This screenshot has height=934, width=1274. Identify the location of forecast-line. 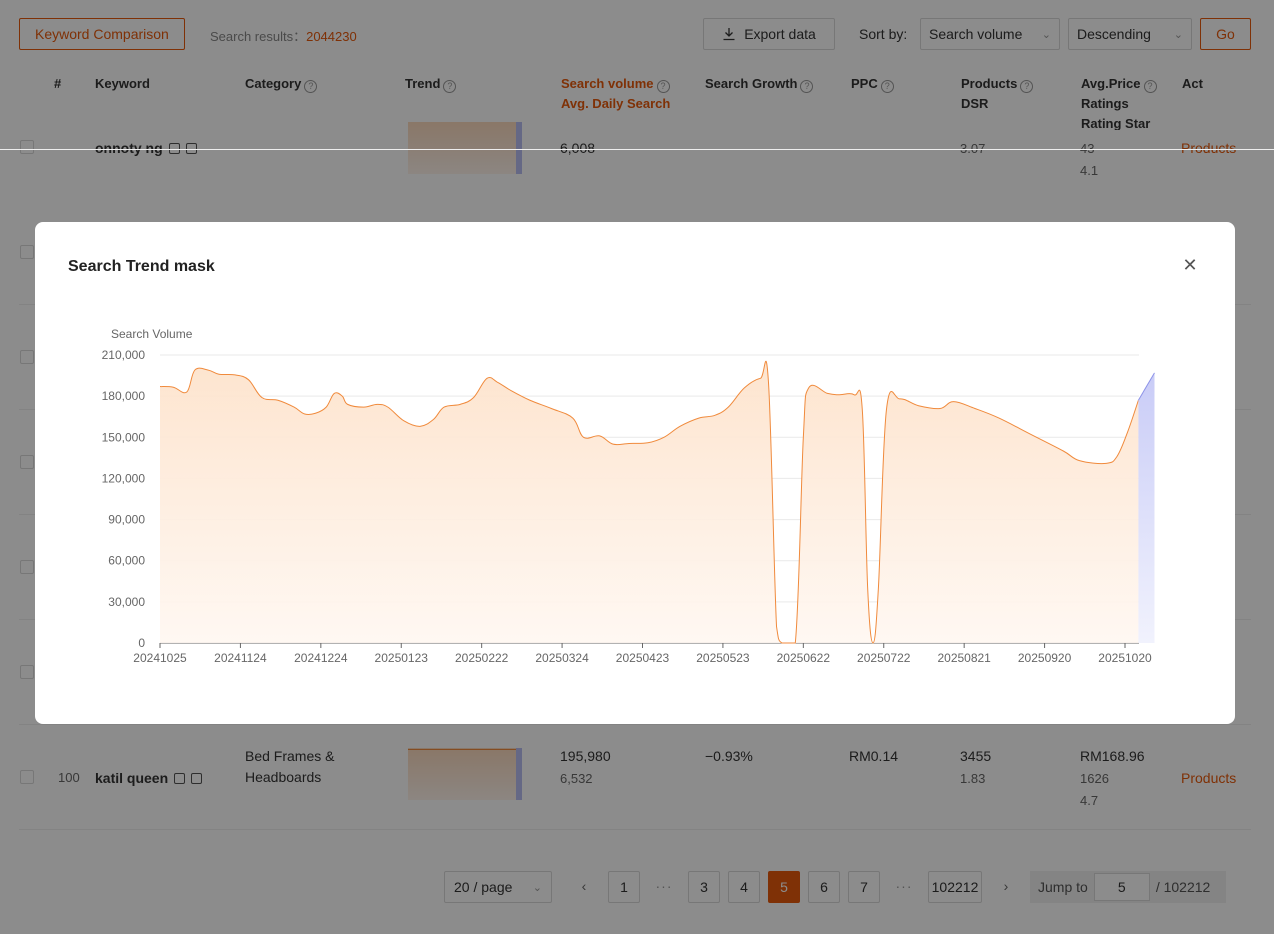
(1146, 386).